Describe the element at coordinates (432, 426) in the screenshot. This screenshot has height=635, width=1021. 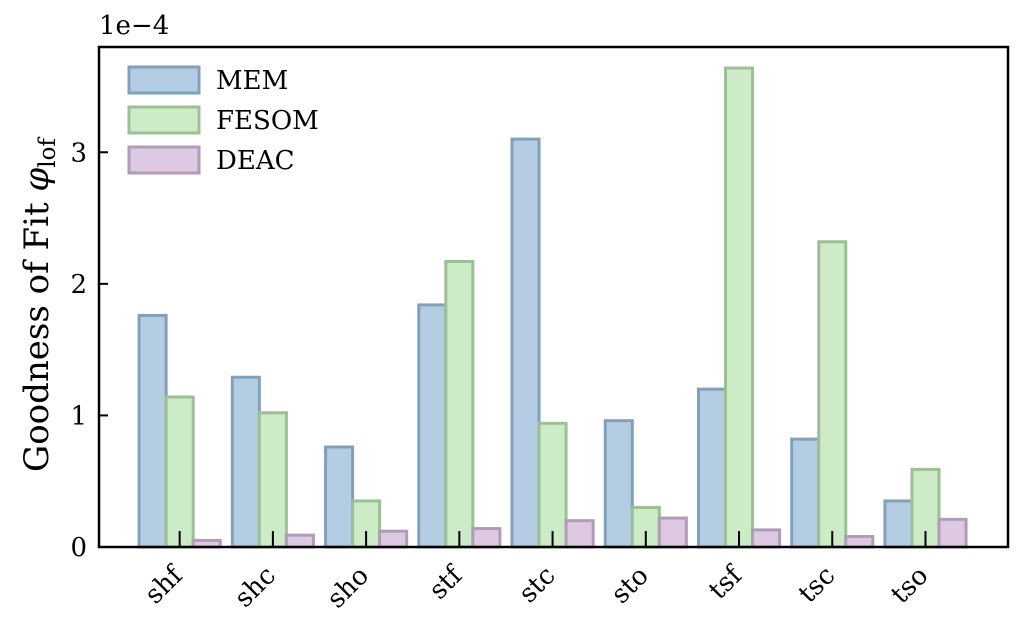
I see `bar-mem-stf` at that location.